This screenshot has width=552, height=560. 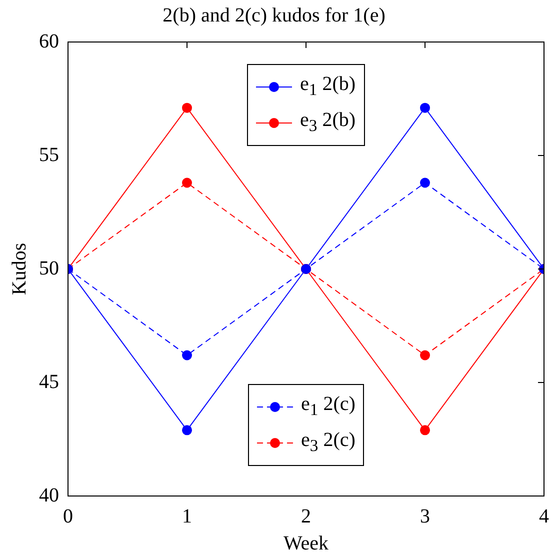 What do you see at coordinates (544, 516) in the screenshot?
I see `x-tick-label: 4` at bounding box center [544, 516].